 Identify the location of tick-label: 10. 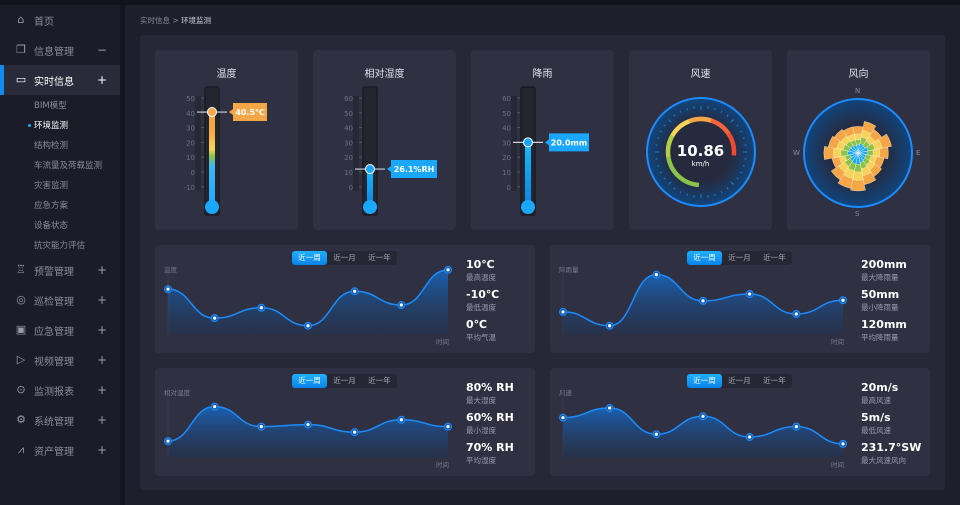
(506, 173).